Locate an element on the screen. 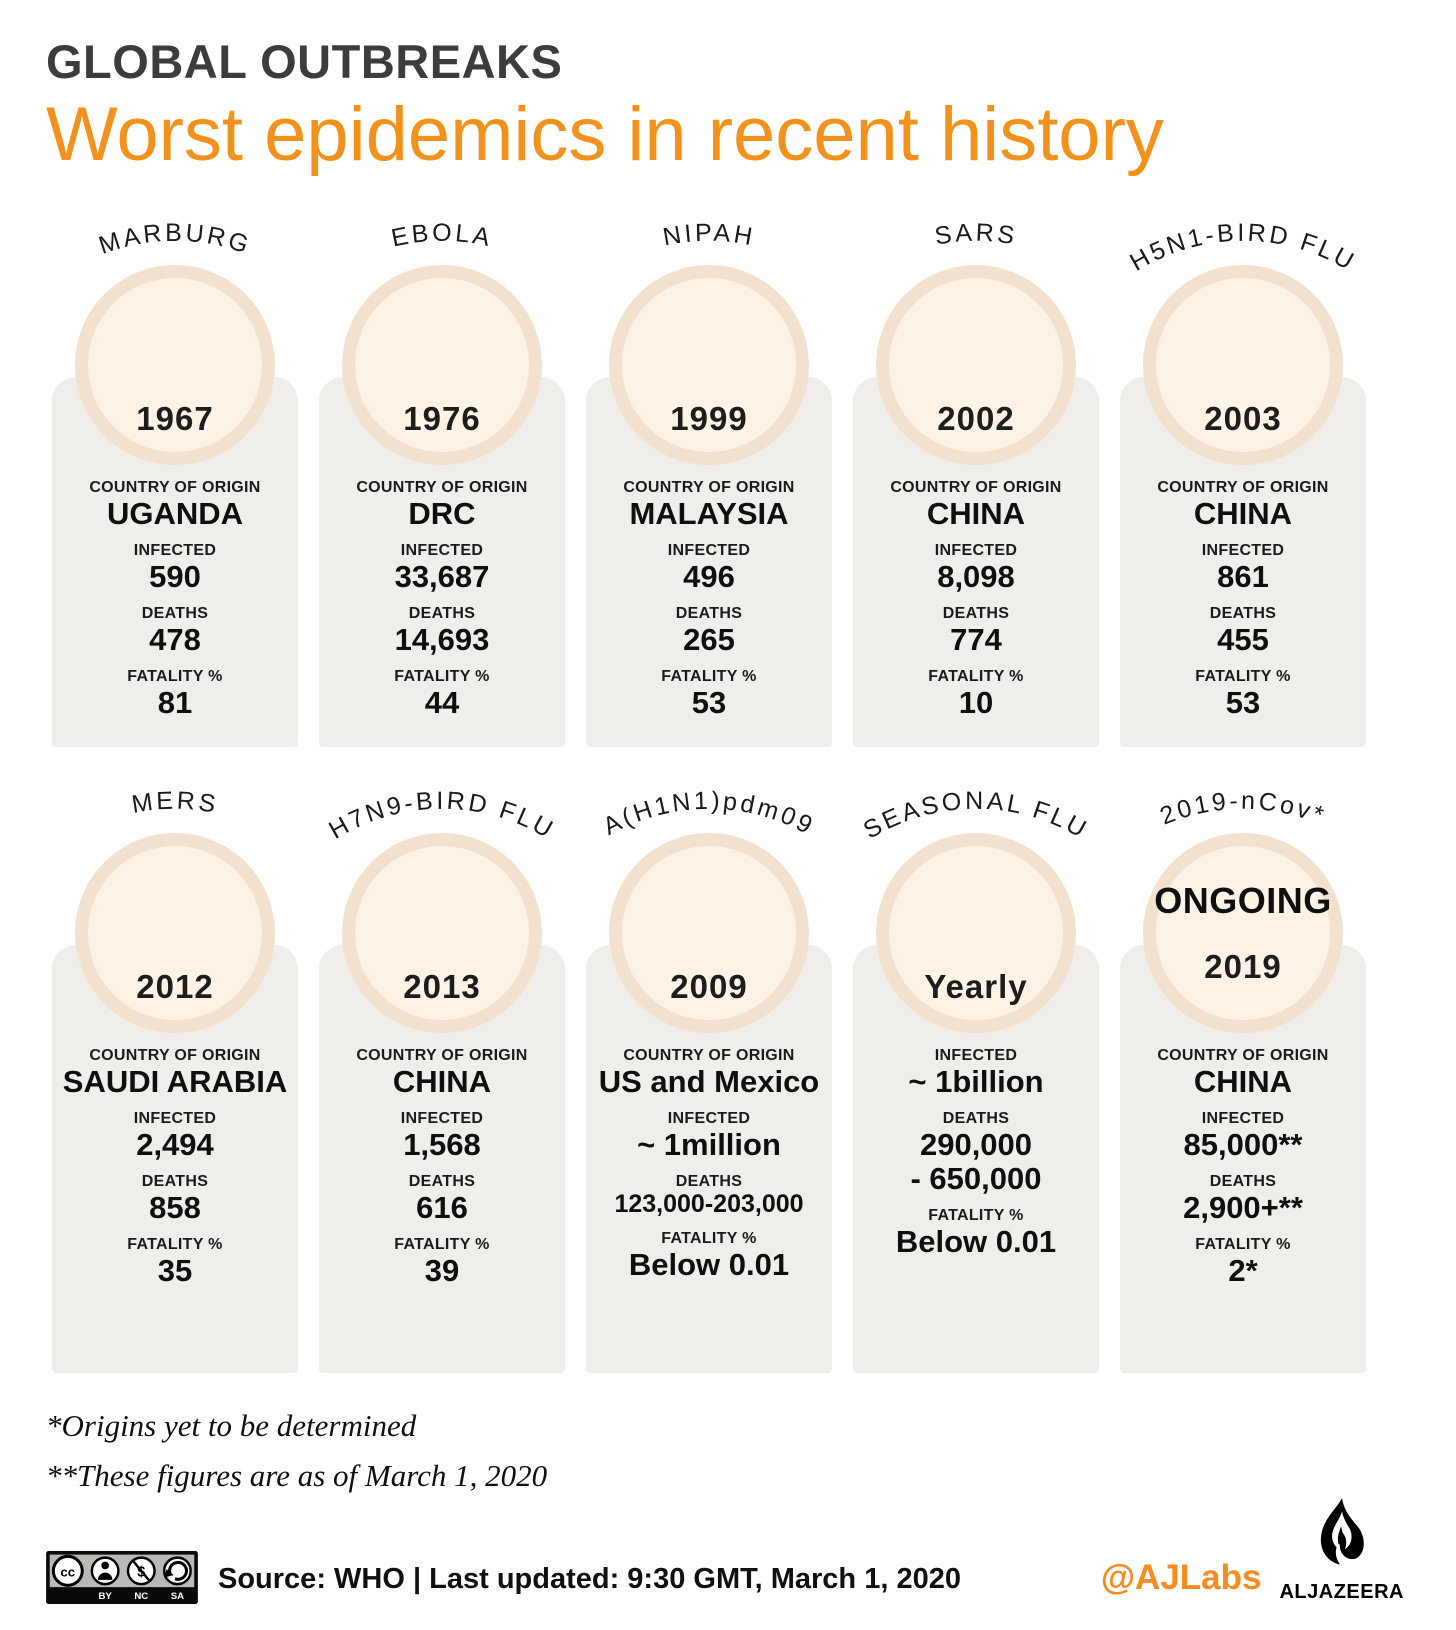 This screenshot has height=1630, width=1456. stat-value: 2,900+** is located at coordinates (1243, 1208).